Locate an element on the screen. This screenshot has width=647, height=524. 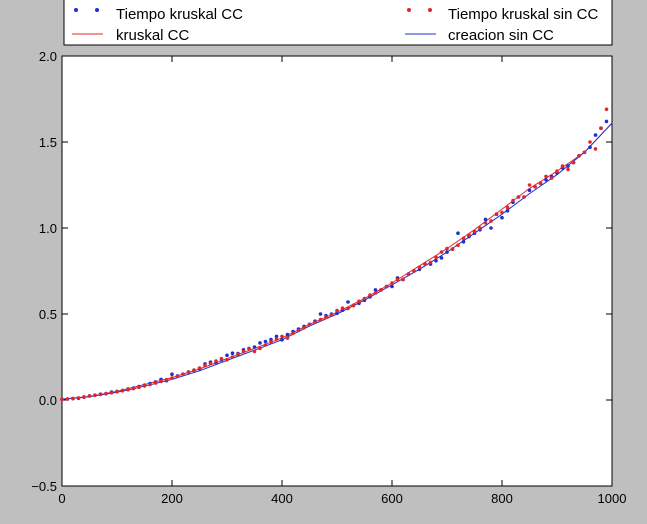
y-tick-label: 2.0 is located at coordinates (48, 56).